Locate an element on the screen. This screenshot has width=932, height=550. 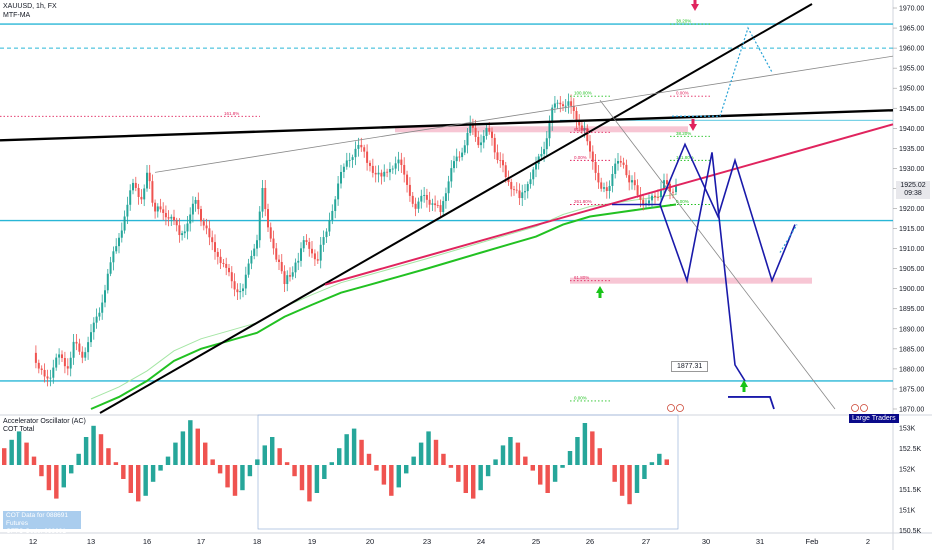
time-tick-label: 23 is located at coordinates (427, 541).